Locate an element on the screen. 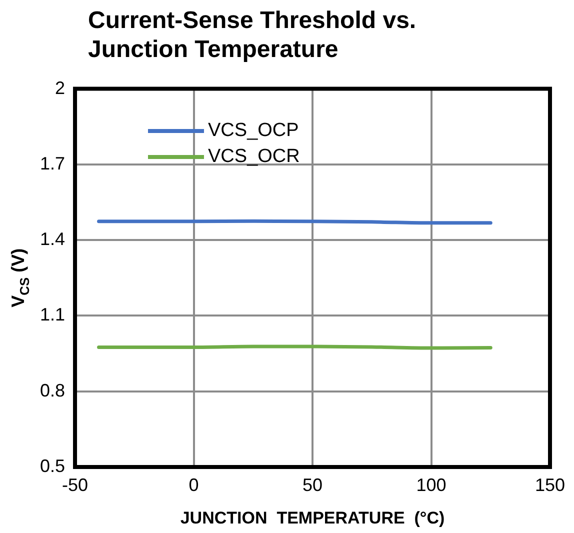  legend-label: VCS_OCR is located at coordinates (254, 157).